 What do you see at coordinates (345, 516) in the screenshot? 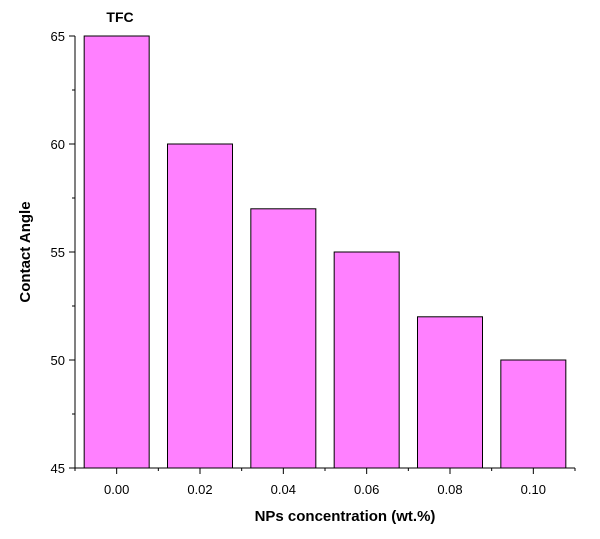
I see `x-axis-title: NPs concentration (wt.%)` at bounding box center [345, 516].